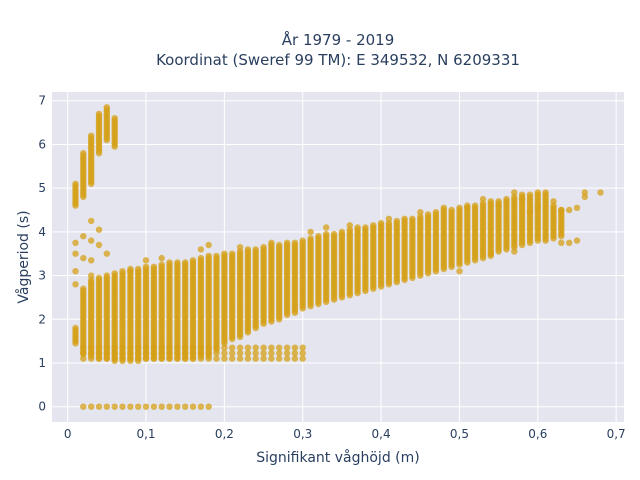  What do you see at coordinates (23, 256) in the screenshot?
I see `y-axis-label: Vågperiod (s)` at bounding box center [23, 256].